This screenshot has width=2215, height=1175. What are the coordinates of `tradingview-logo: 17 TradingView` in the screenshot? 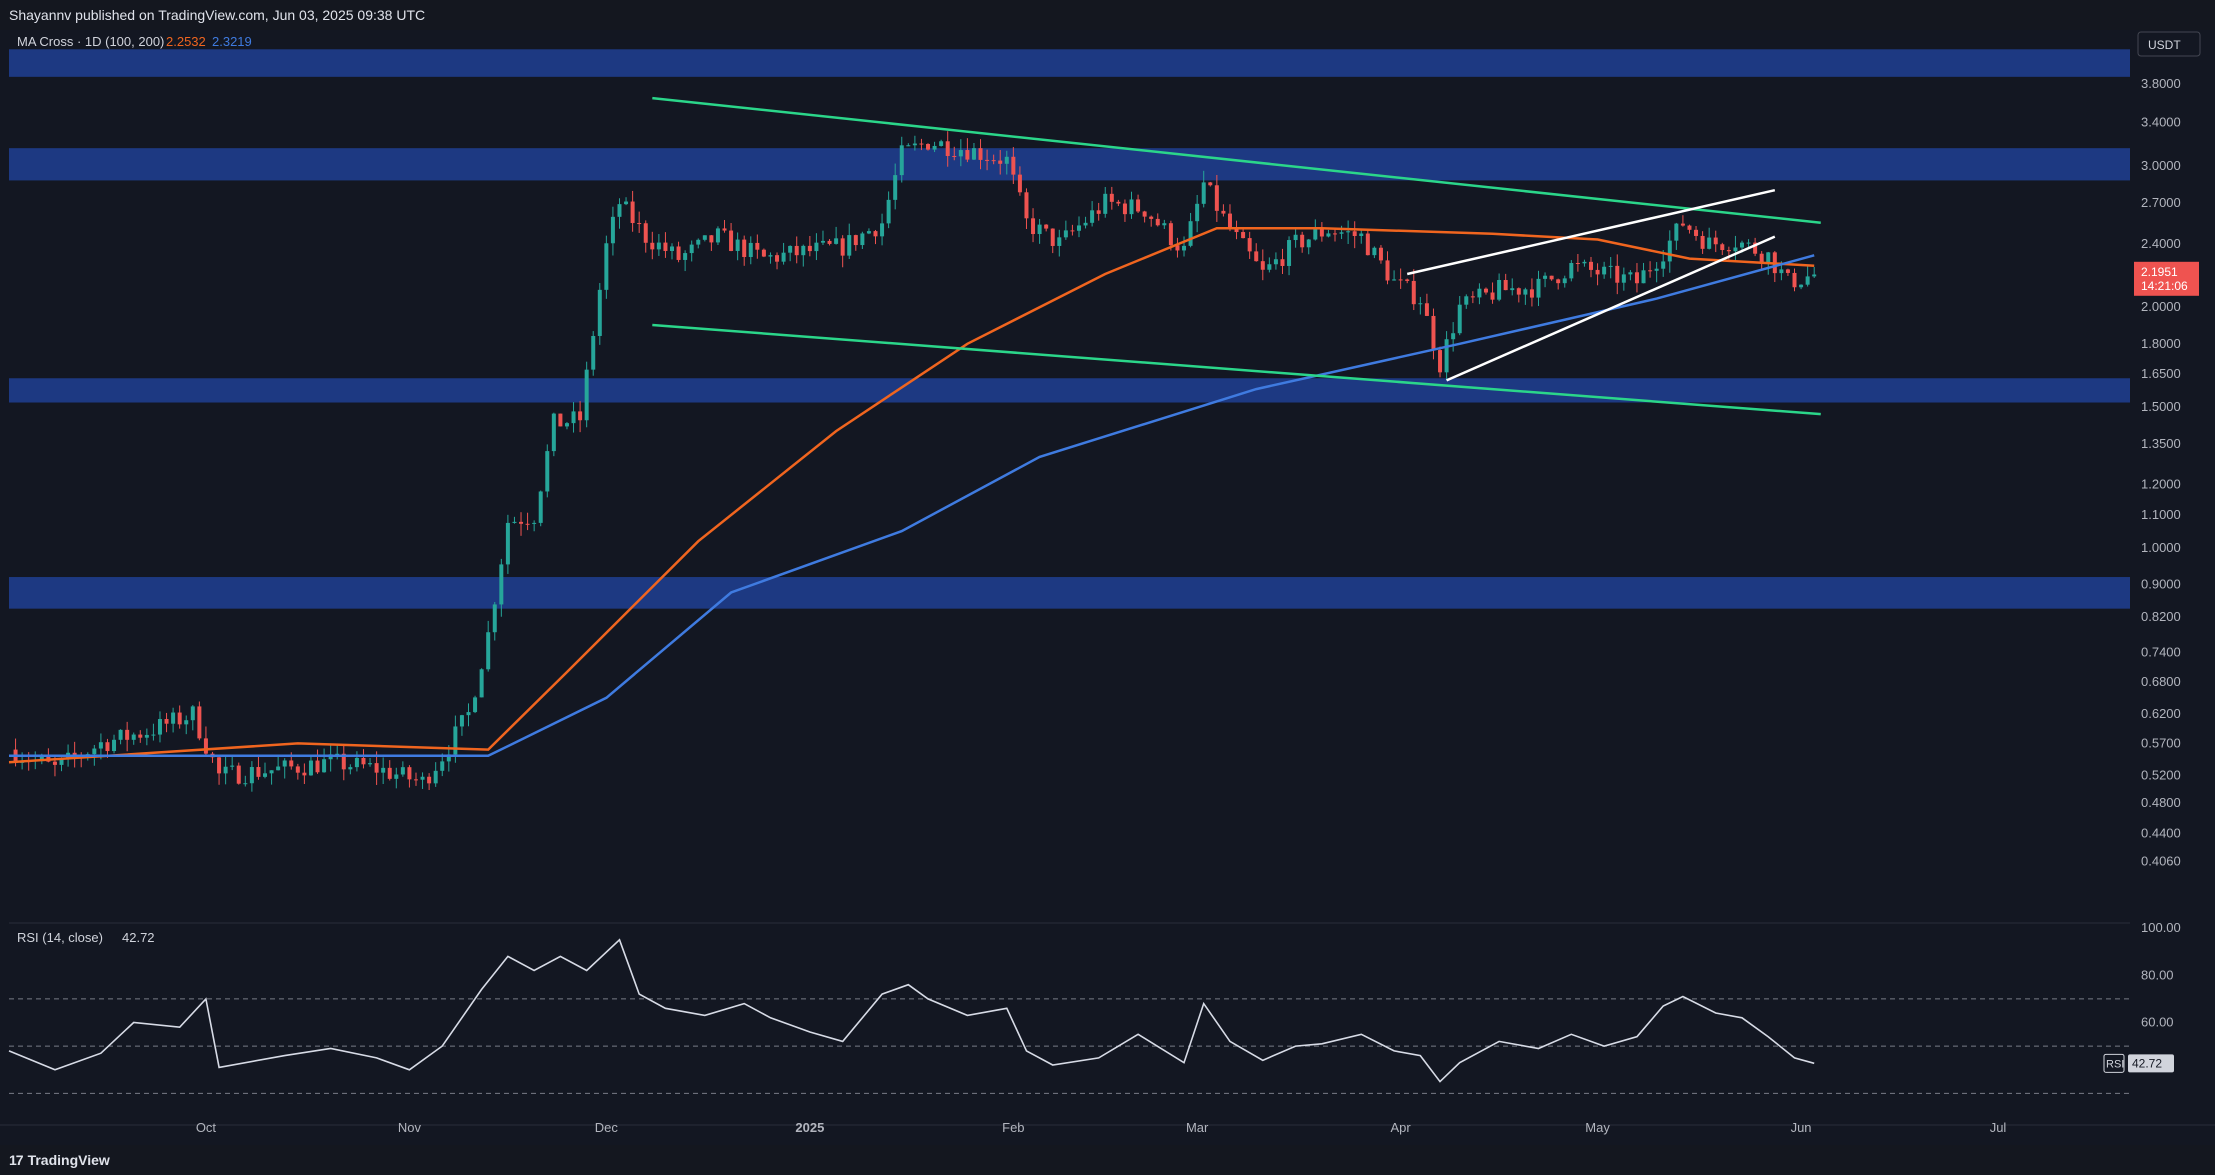 It's located at (59, 1160).